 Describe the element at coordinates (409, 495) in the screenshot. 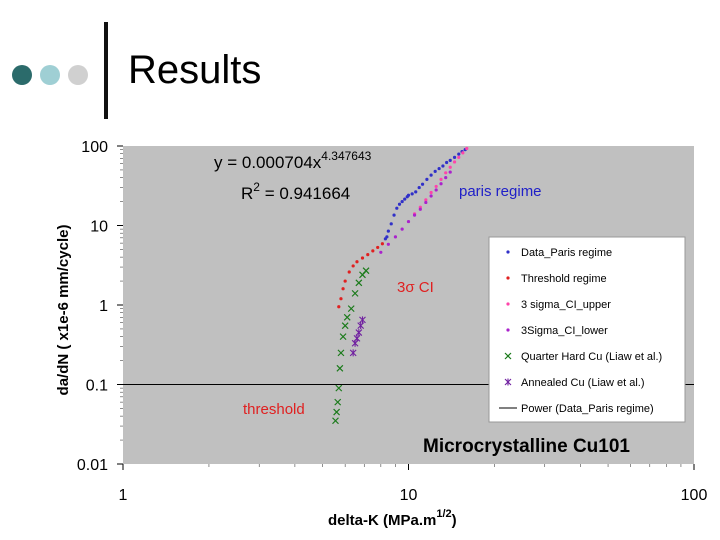

I see `x-tick-label: 10` at that location.